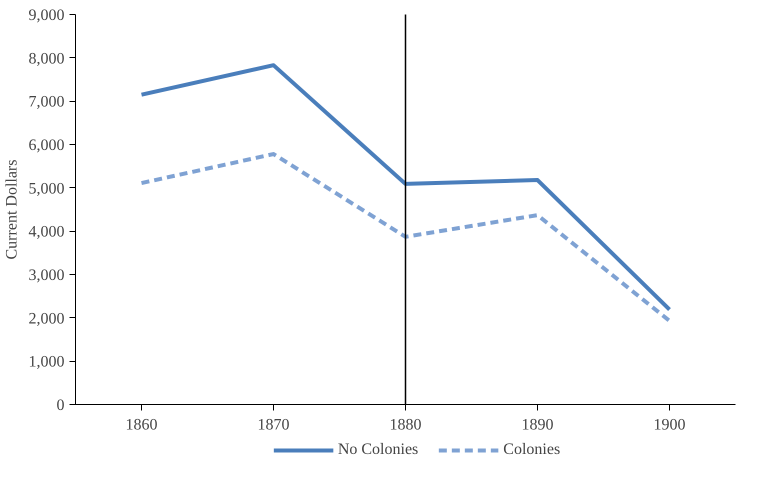 The height and width of the screenshot is (487, 762). I want to click on legend-label: No Colonies, so click(378, 450).